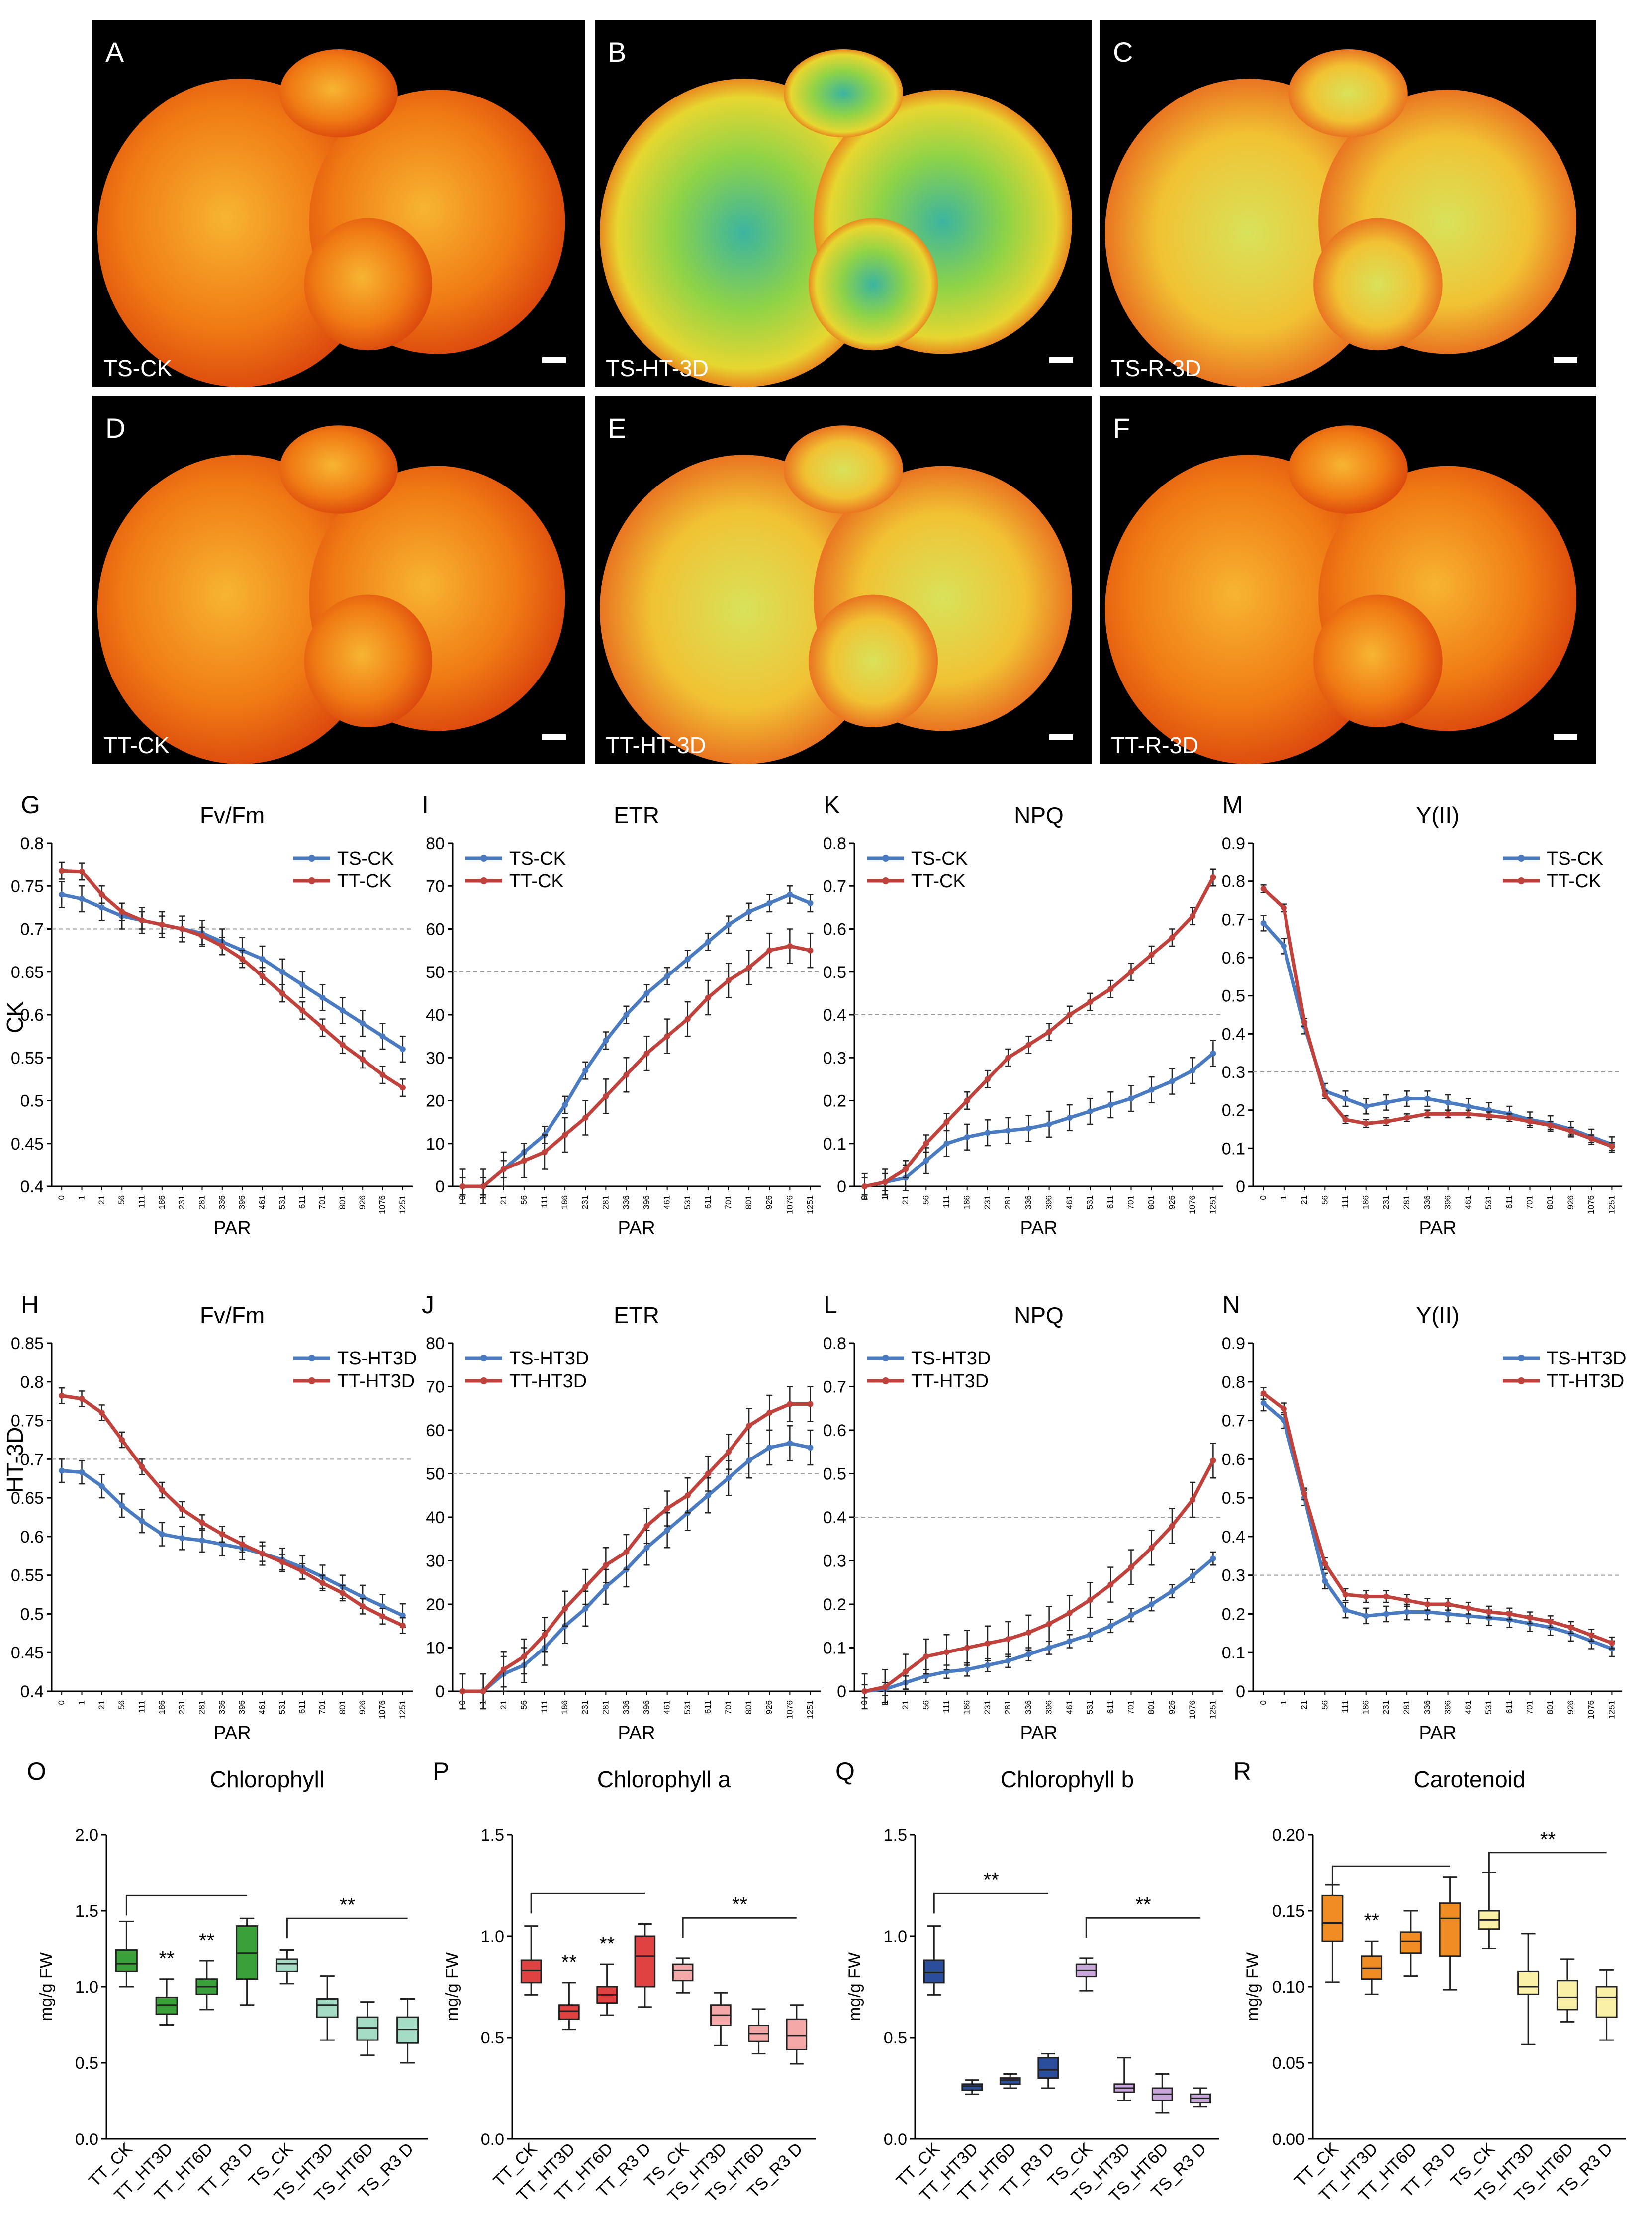  I want to click on box-ts-ck, so click(683, 1975).